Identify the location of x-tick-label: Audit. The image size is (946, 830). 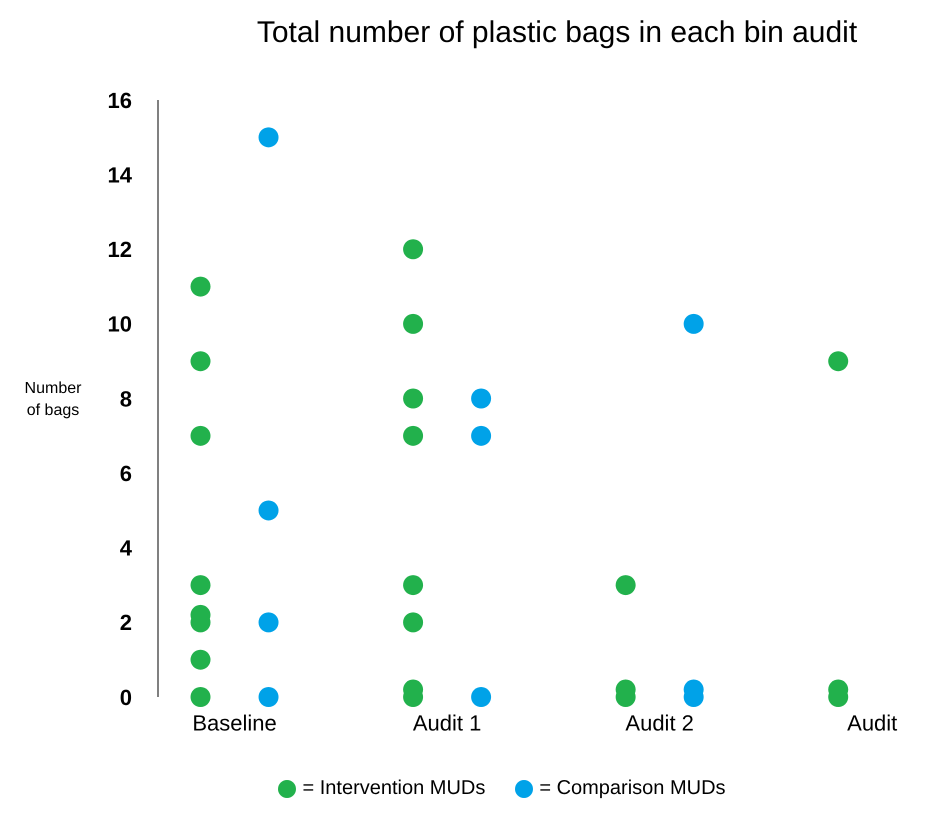
(872, 723).